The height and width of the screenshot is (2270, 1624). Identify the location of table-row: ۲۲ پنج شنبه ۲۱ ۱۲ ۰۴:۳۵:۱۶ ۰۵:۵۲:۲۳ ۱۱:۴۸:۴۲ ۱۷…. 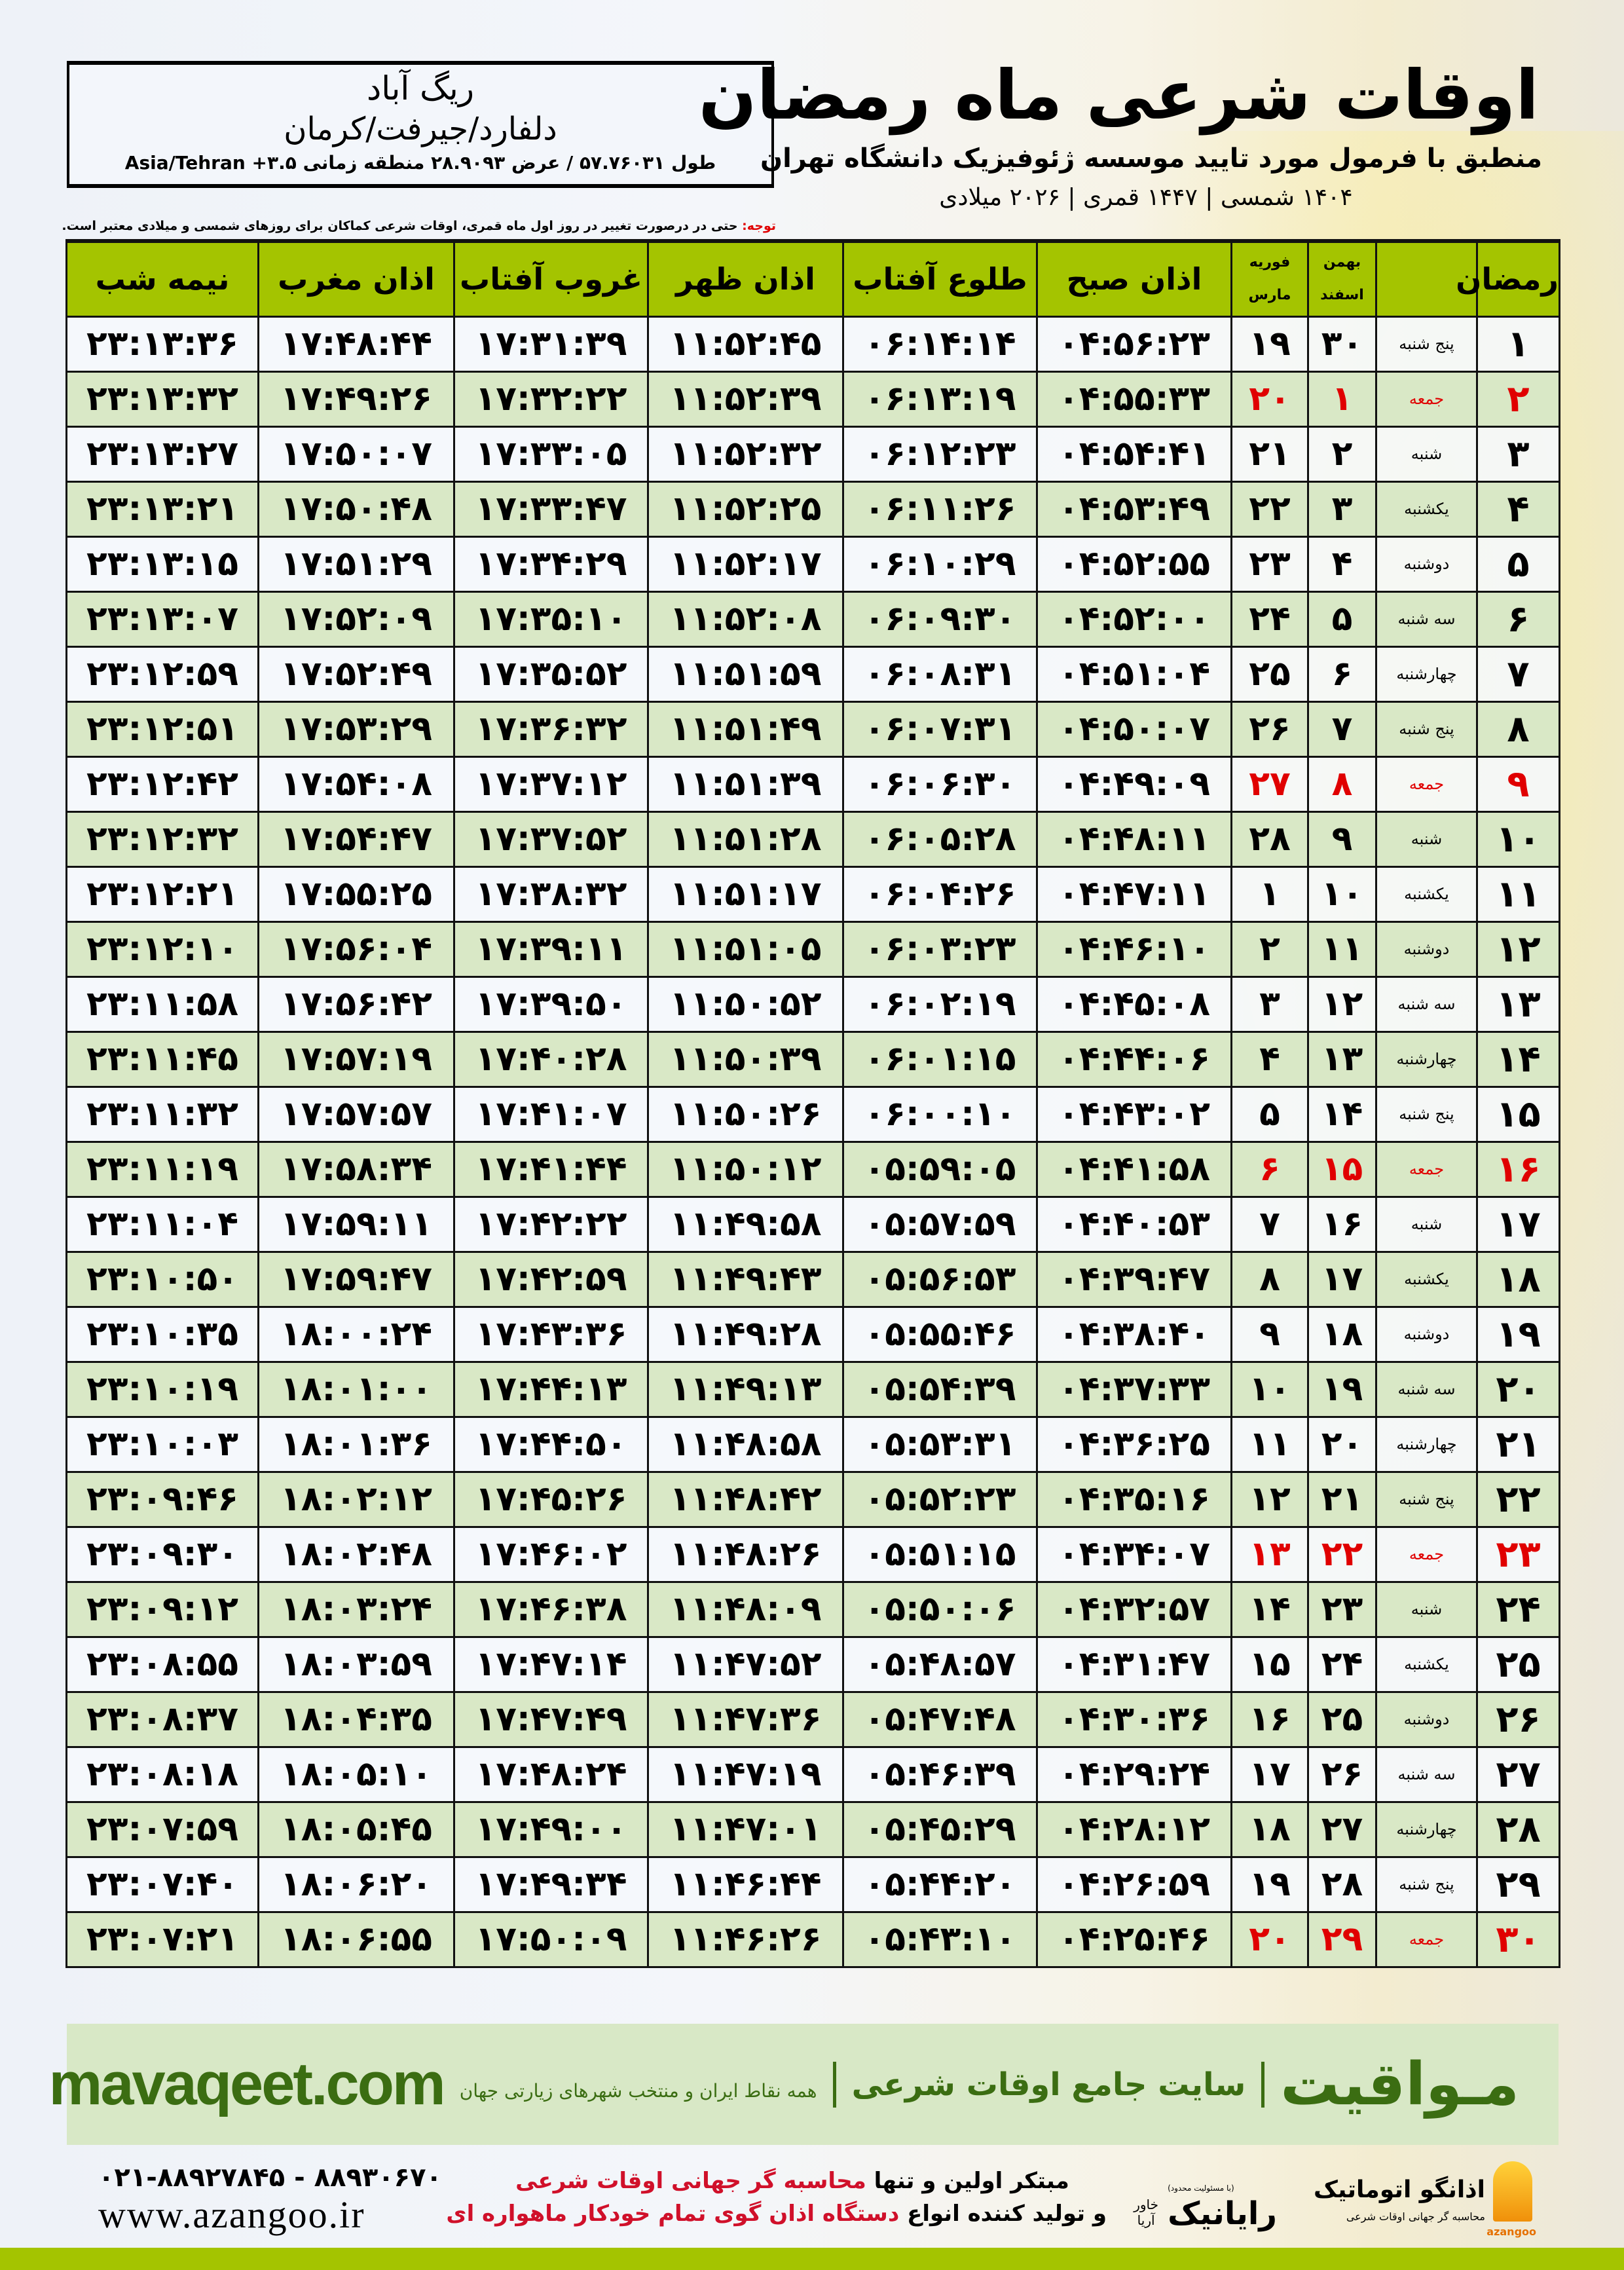
(812, 1499).